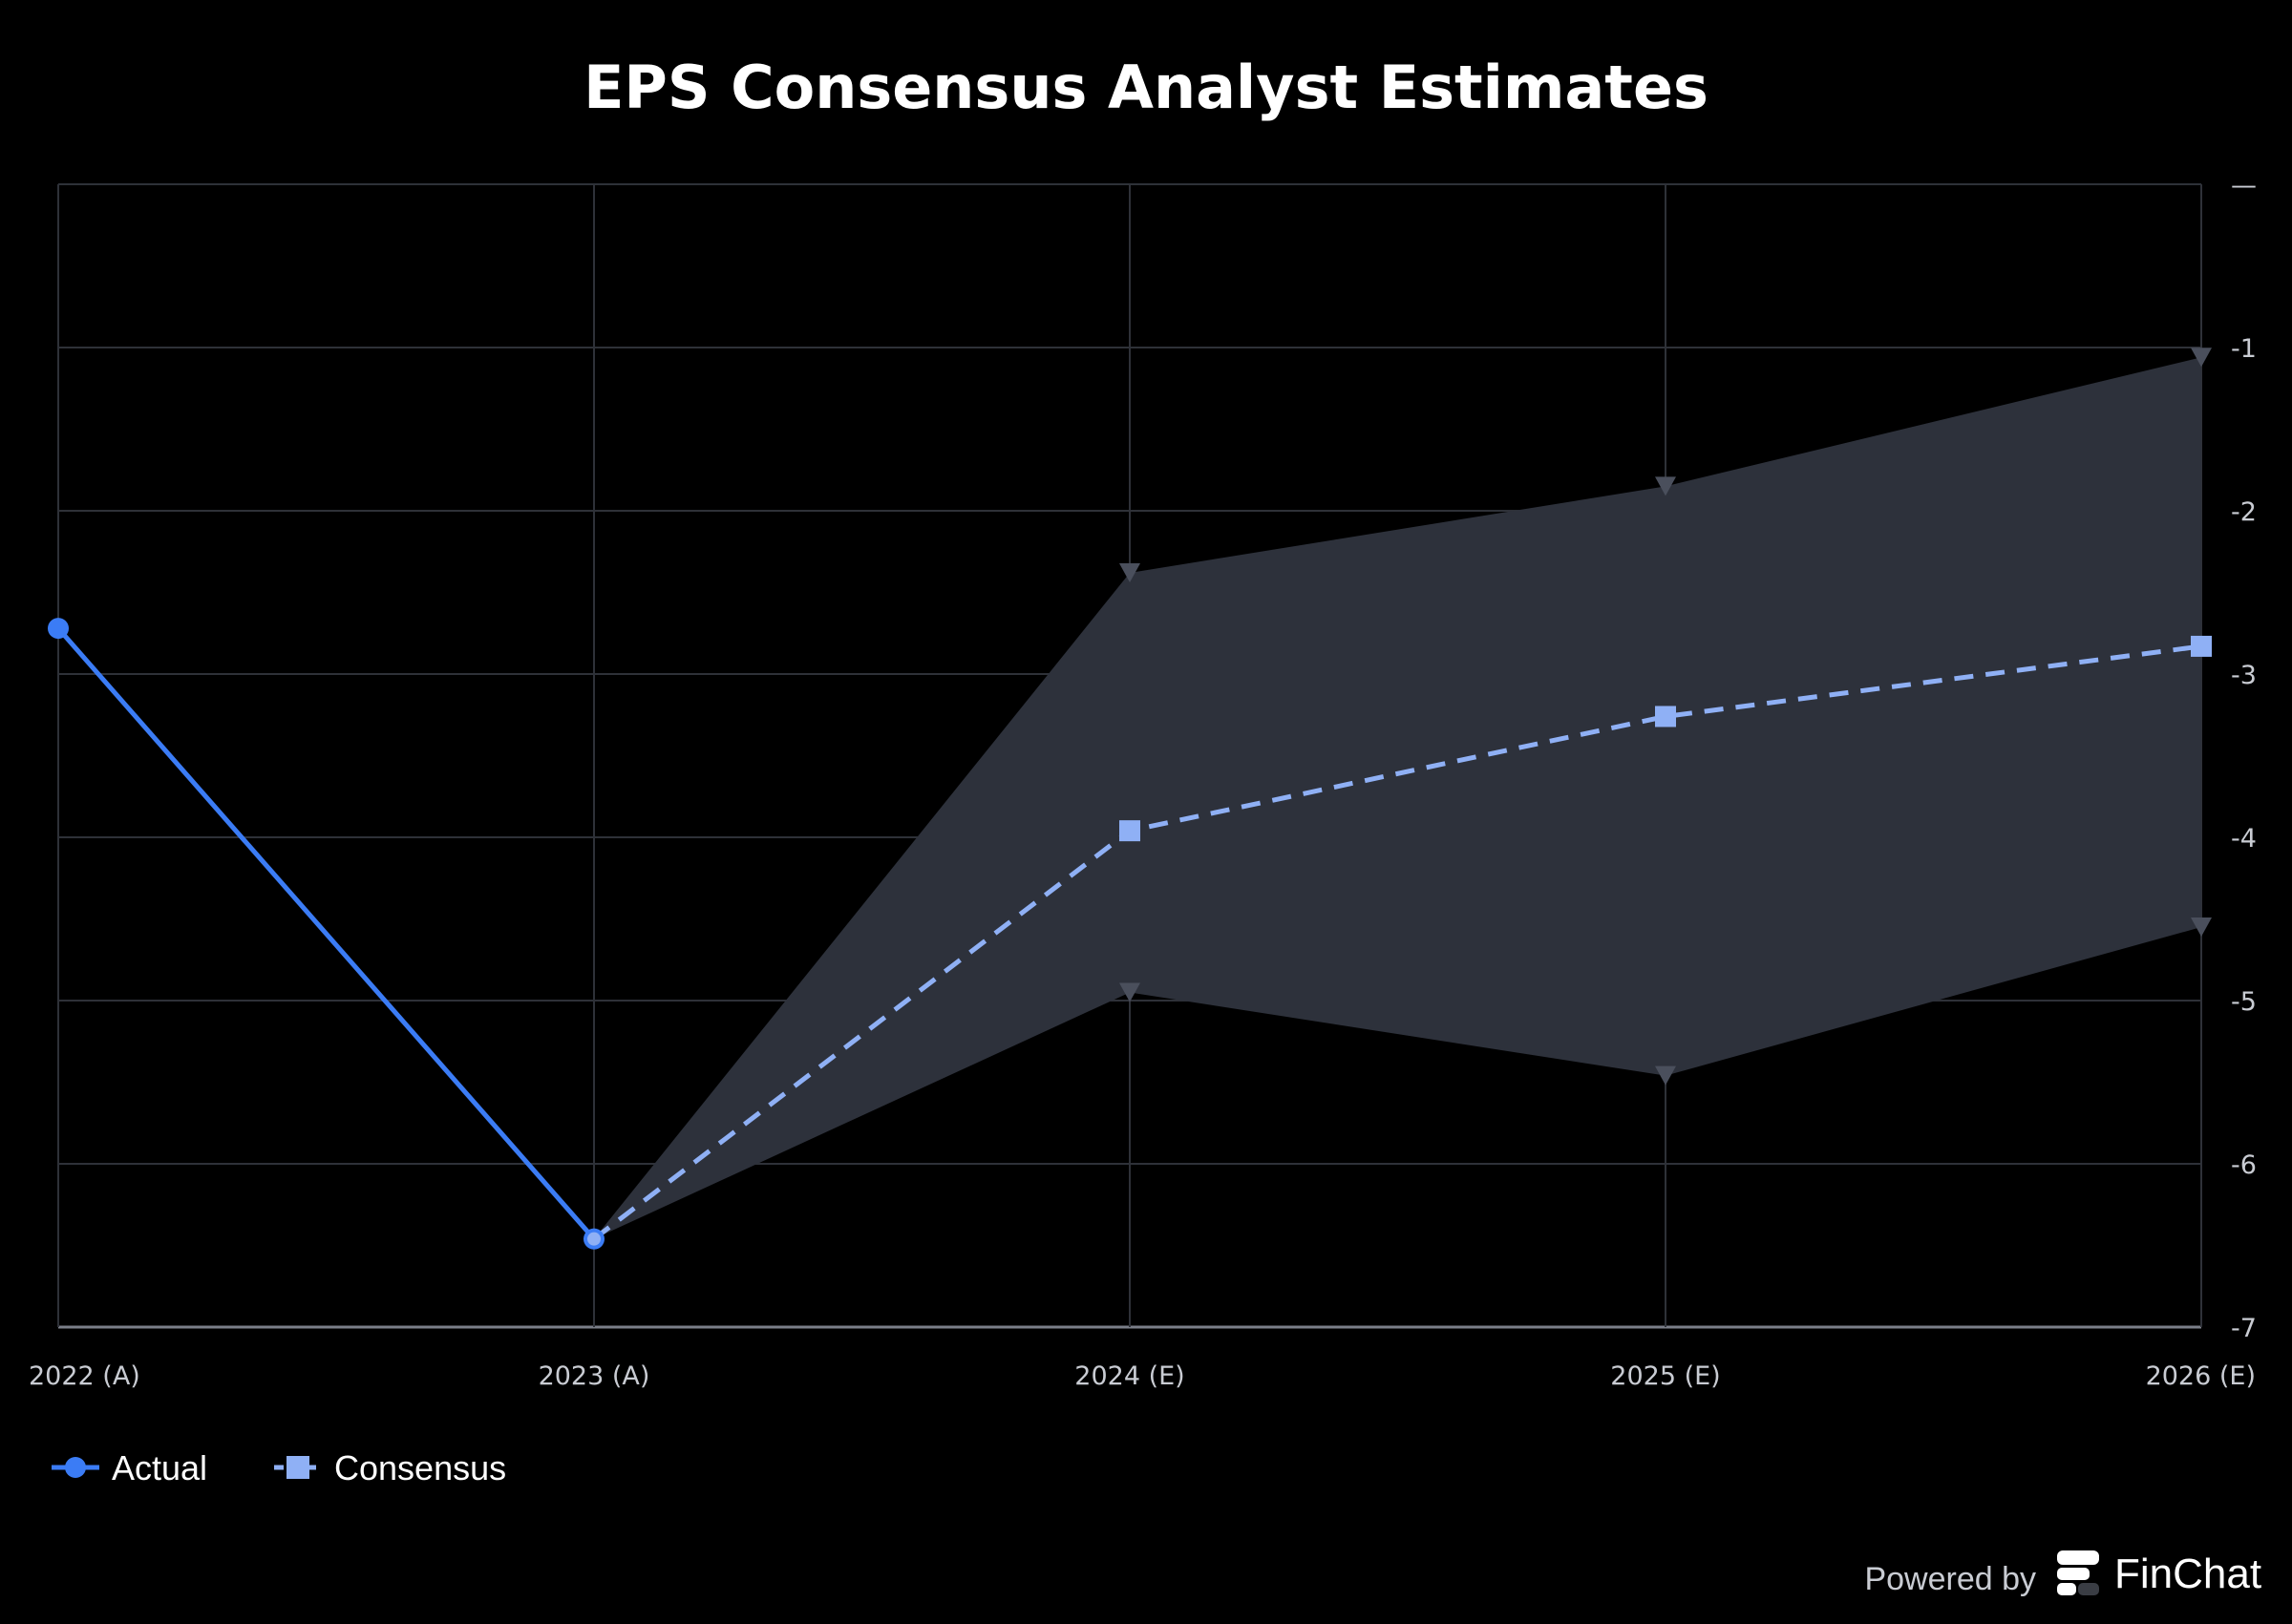 The height and width of the screenshot is (1624, 2292). What do you see at coordinates (1129, 1376) in the screenshot?
I see `x-tick-label-2: 2024 (E)` at bounding box center [1129, 1376].